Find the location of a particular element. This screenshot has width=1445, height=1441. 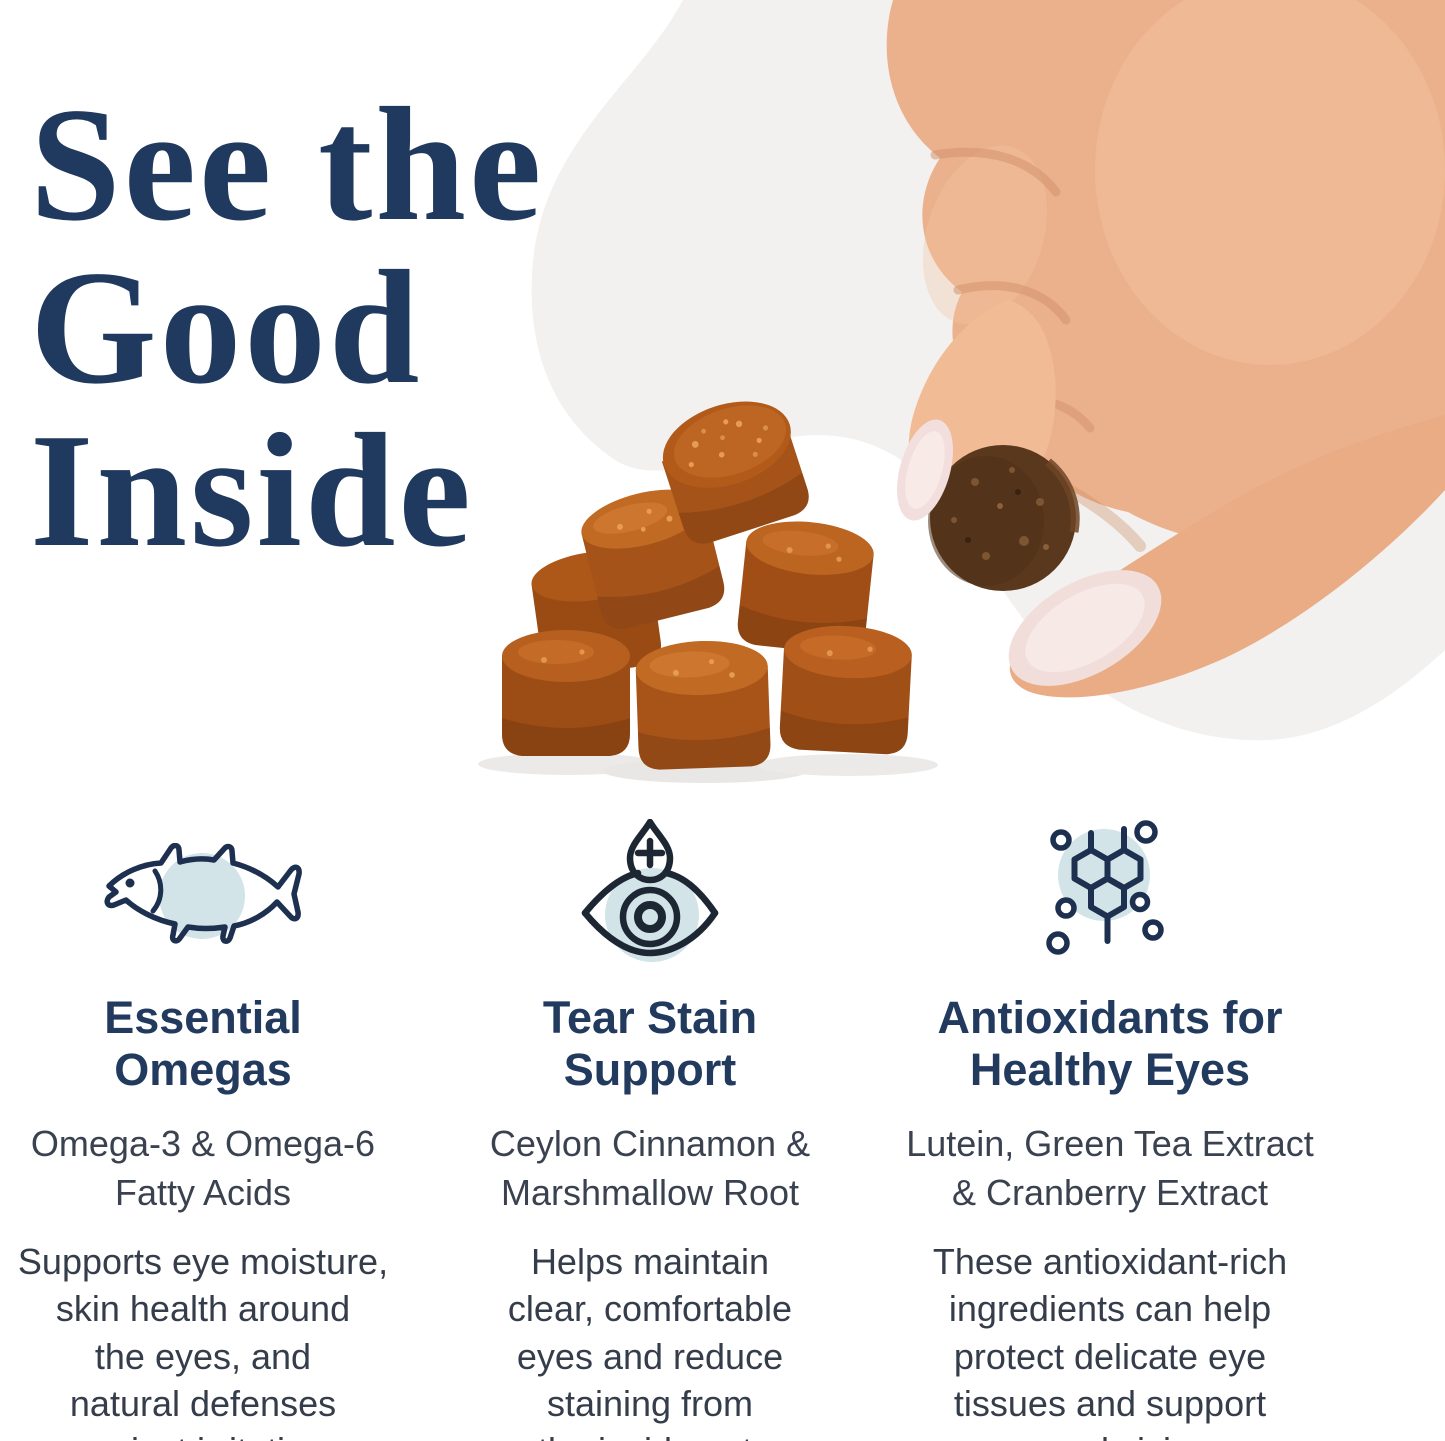

held-chew is located at coordinates (1004, 518).